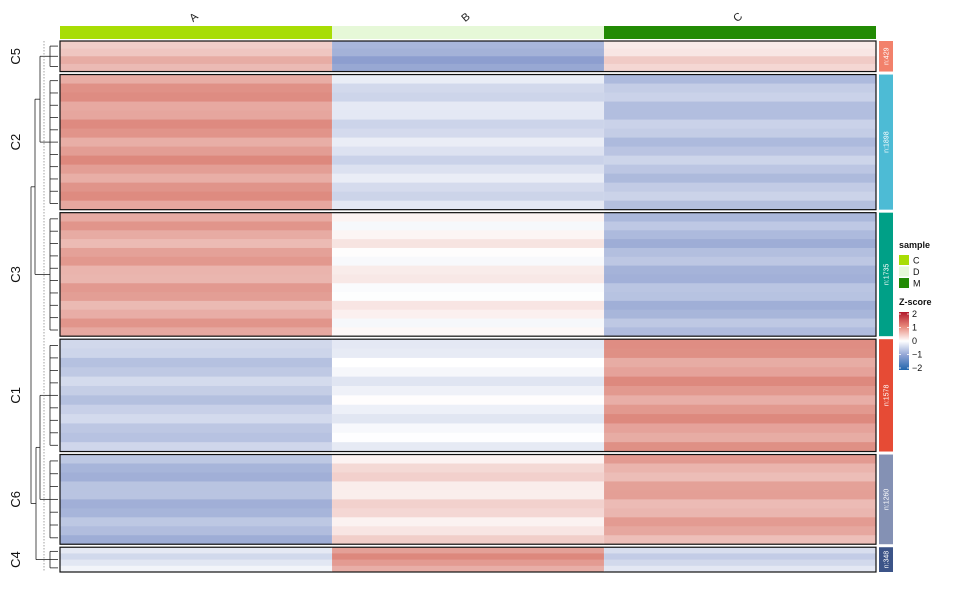  What do you see at coordinates (468, 560) in the screenshot?
I see `cluster-C4-column-B` at bounding box center [468, 560].